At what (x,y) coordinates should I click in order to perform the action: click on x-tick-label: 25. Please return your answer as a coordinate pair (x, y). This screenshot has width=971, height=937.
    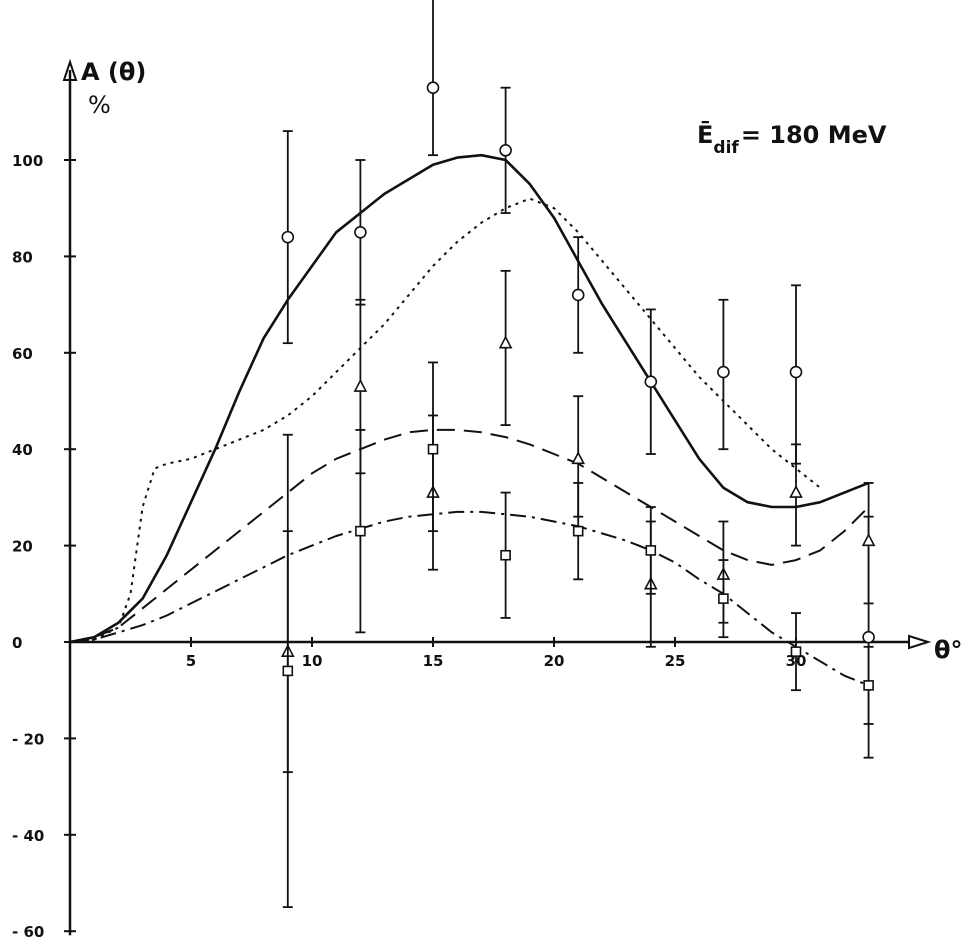
    Looking at the image, I should click on (675, 661).